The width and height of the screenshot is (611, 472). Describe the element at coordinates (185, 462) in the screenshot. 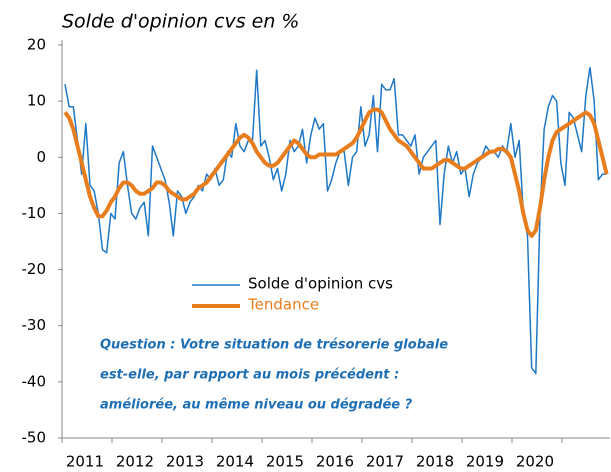

I see `x-tick-label: 2013` at that location.